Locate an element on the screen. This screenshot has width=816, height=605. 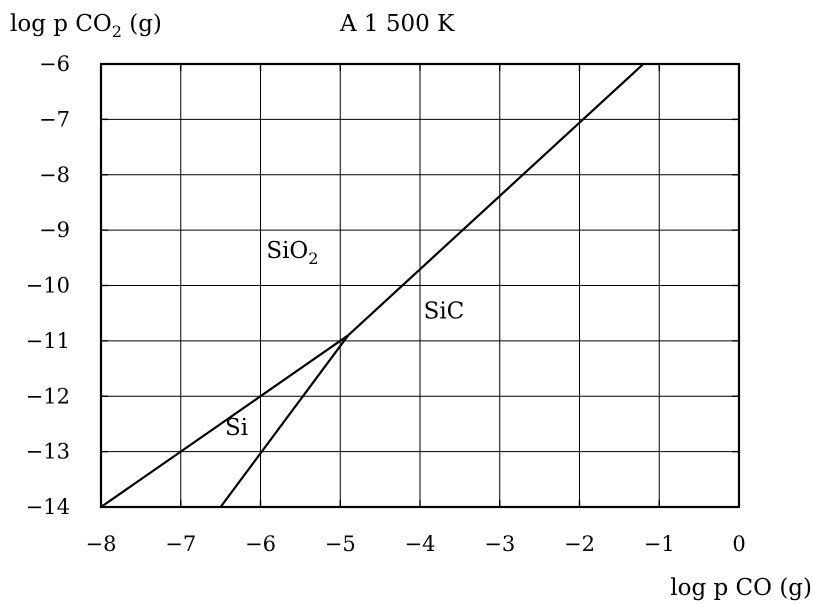
chart-title: A 1 500 K is located at coordinates (397, 24).